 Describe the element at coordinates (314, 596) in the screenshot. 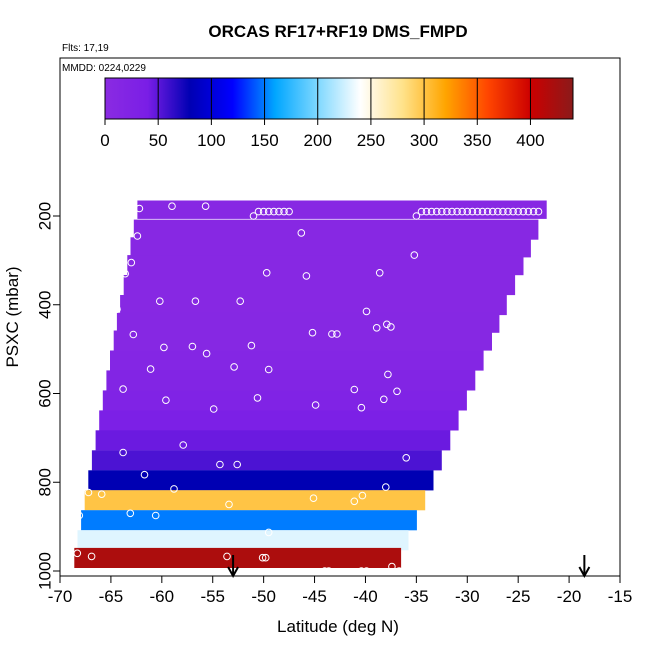

I see `x-tick-label: -45` at that location.